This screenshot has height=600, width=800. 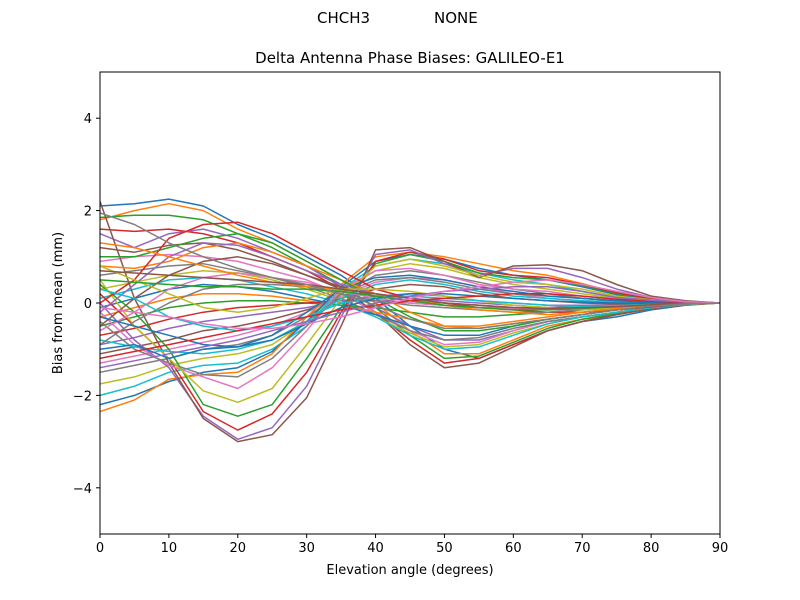 What do you see at coordinates (456, 18) in the screenshot?
I see `radome-name: NONE` at bounding box center [456, 18].